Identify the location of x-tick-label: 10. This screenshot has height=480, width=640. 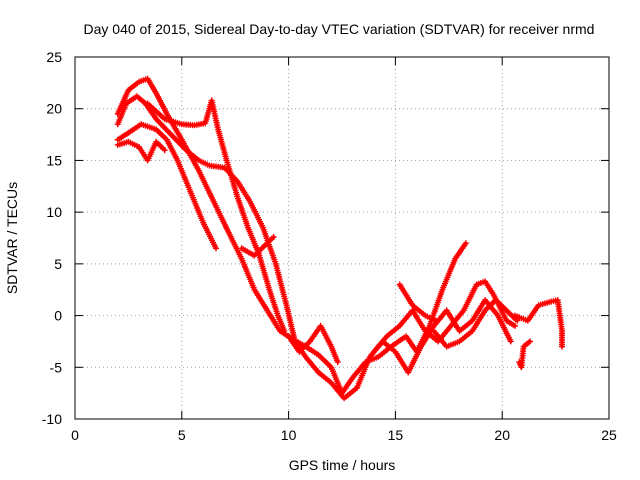
(289, 435).